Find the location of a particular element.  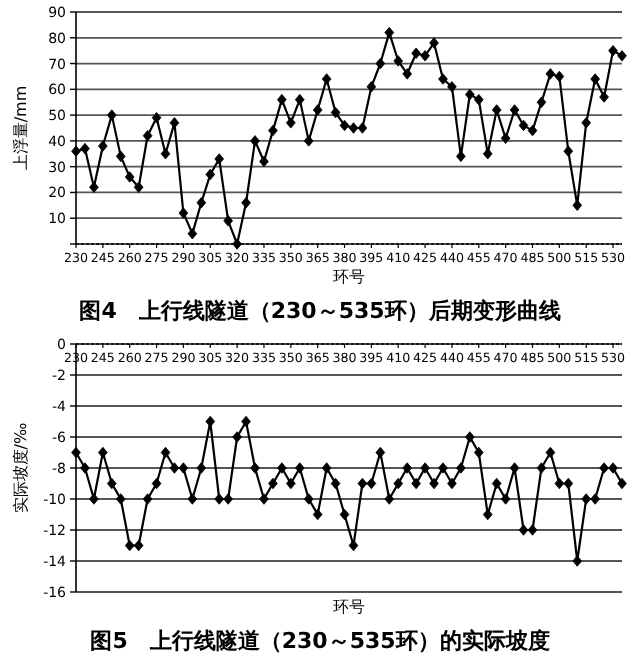

text: 图5 上行线隧道（230～535环）的实际坡度 is located at coordinates (320, 641).